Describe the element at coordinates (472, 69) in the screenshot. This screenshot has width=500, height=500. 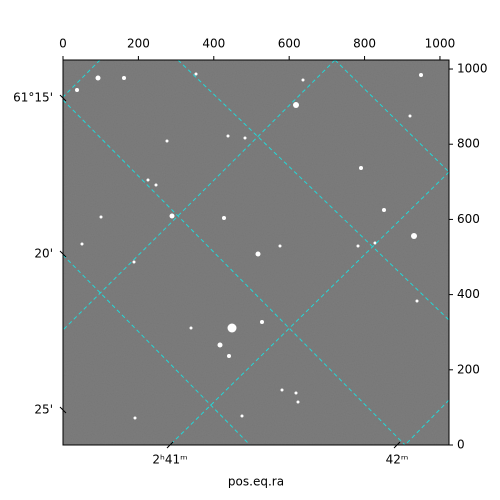
I see `y-tick-label: 1000` at that location.